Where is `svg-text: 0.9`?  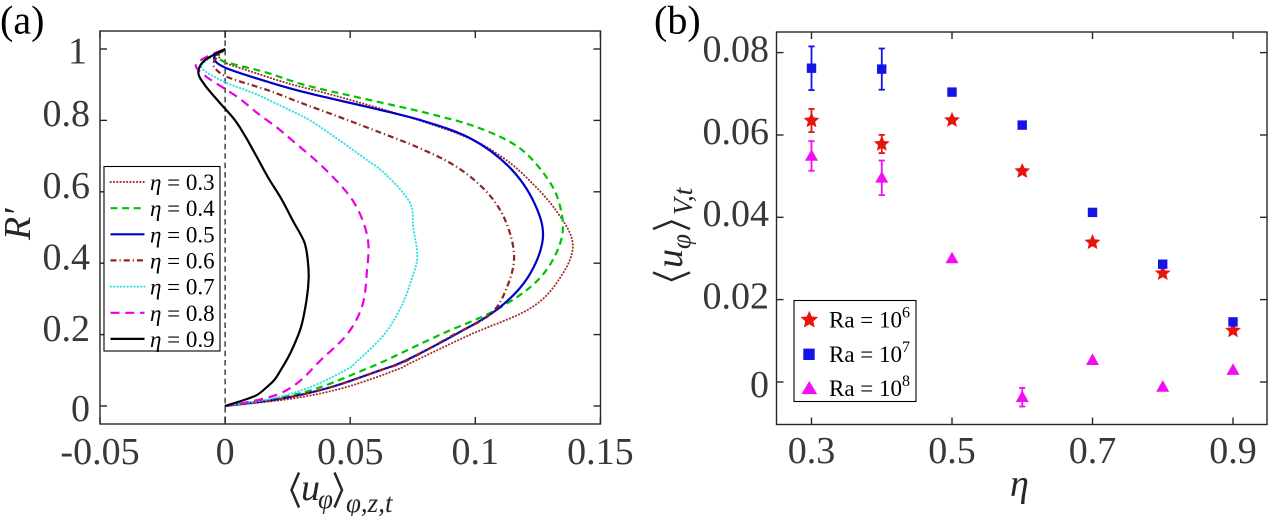 svg-text: 0.9 is located at coordinates (1233, 451).